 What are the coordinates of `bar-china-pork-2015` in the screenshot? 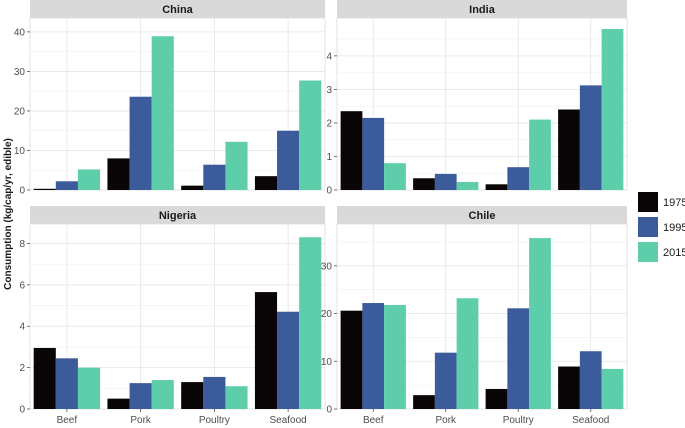 It's located at (162, 113).